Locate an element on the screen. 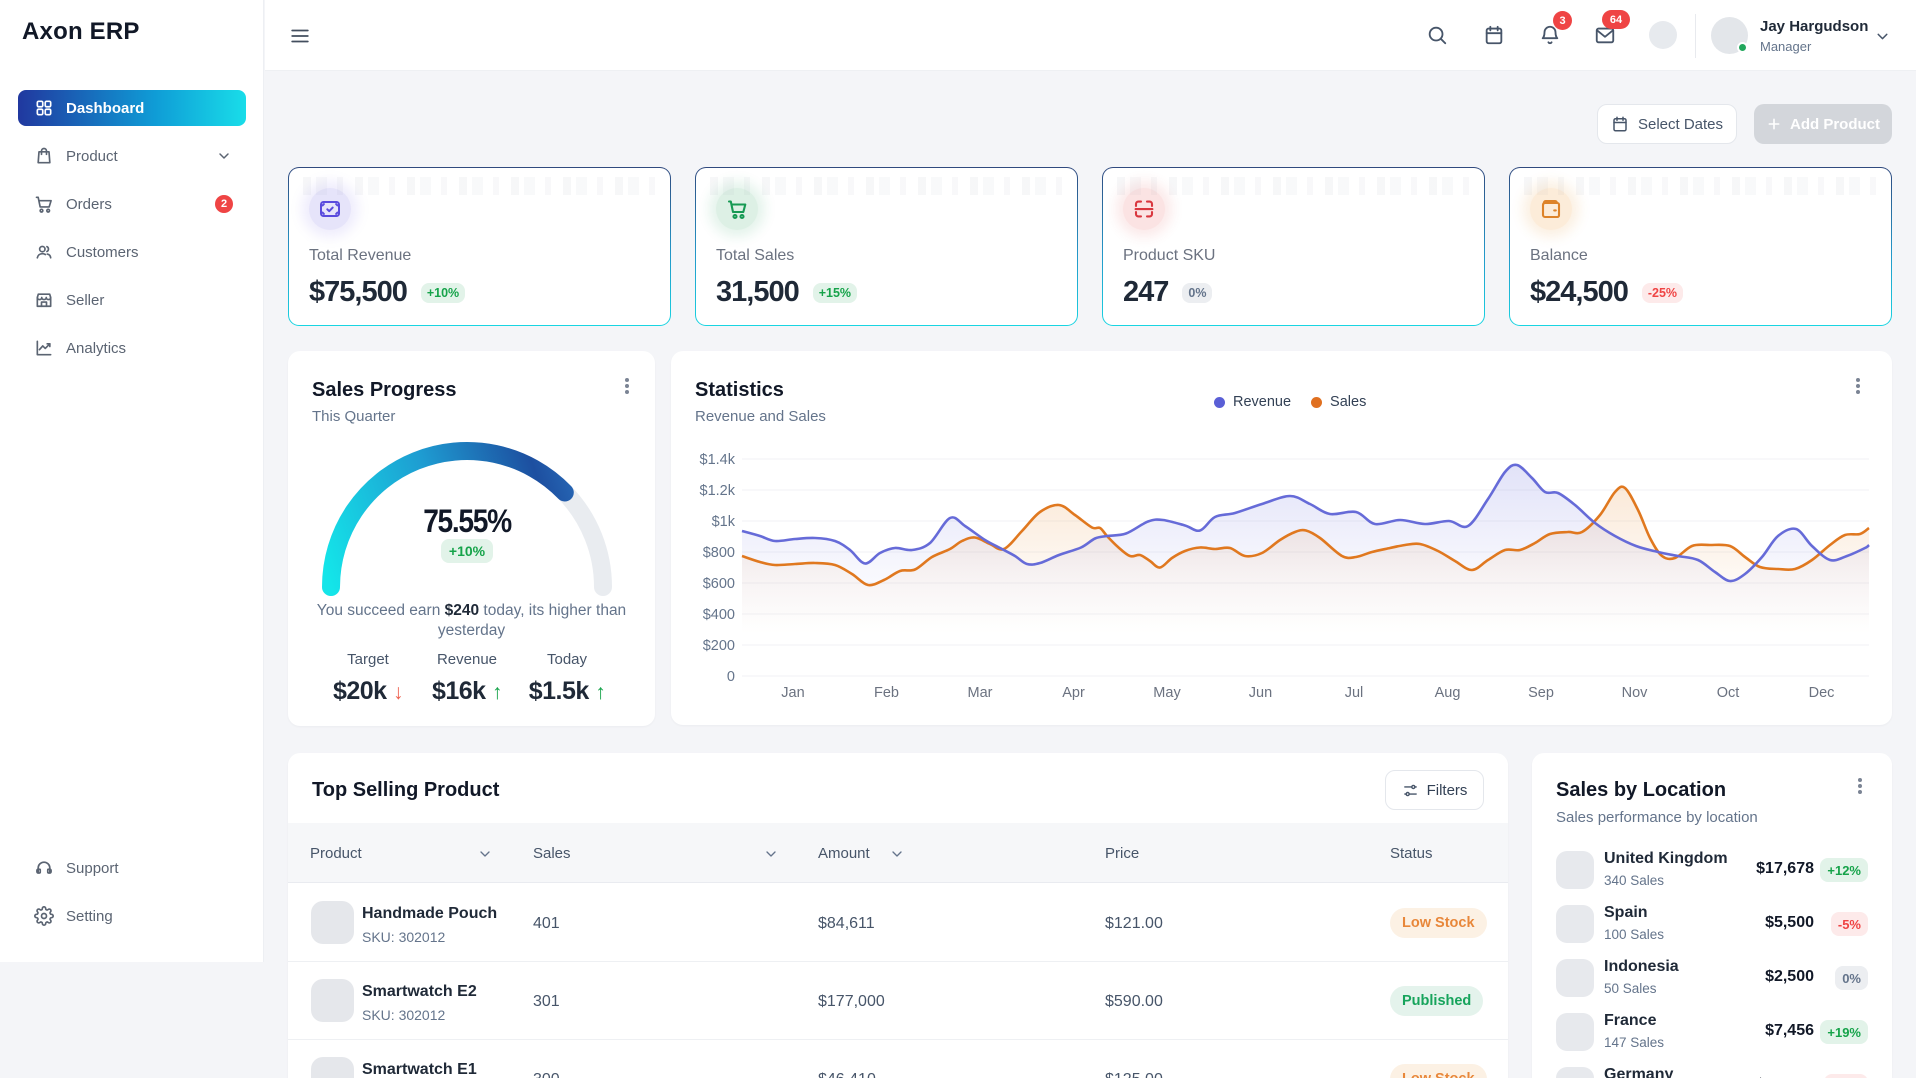  svg-text: Sep is located at coordinates (1541, 693).